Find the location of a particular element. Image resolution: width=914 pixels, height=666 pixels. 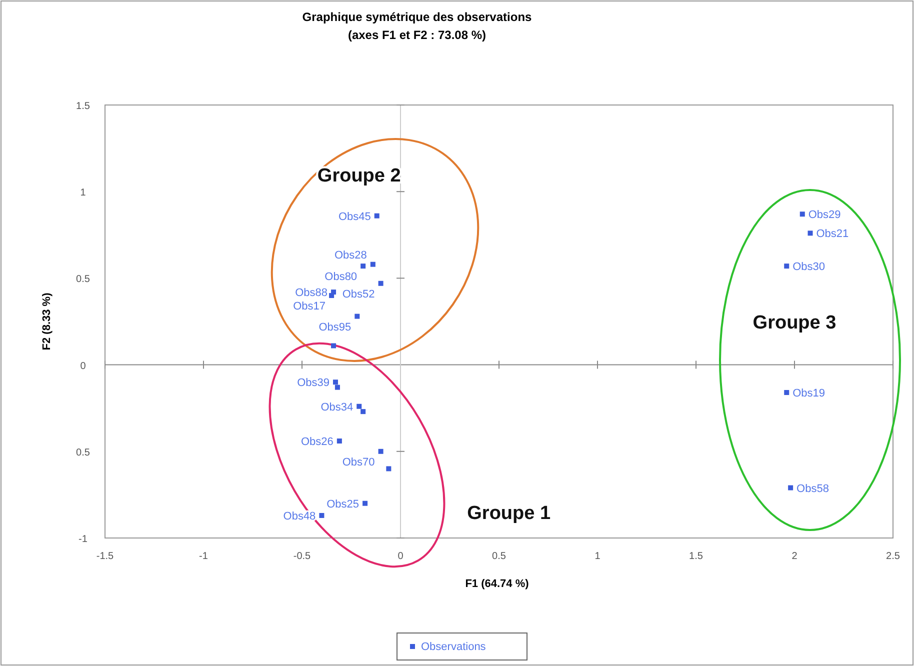

x-axis-title: F1 (64.74 %) is located at coordinates (497, 584).